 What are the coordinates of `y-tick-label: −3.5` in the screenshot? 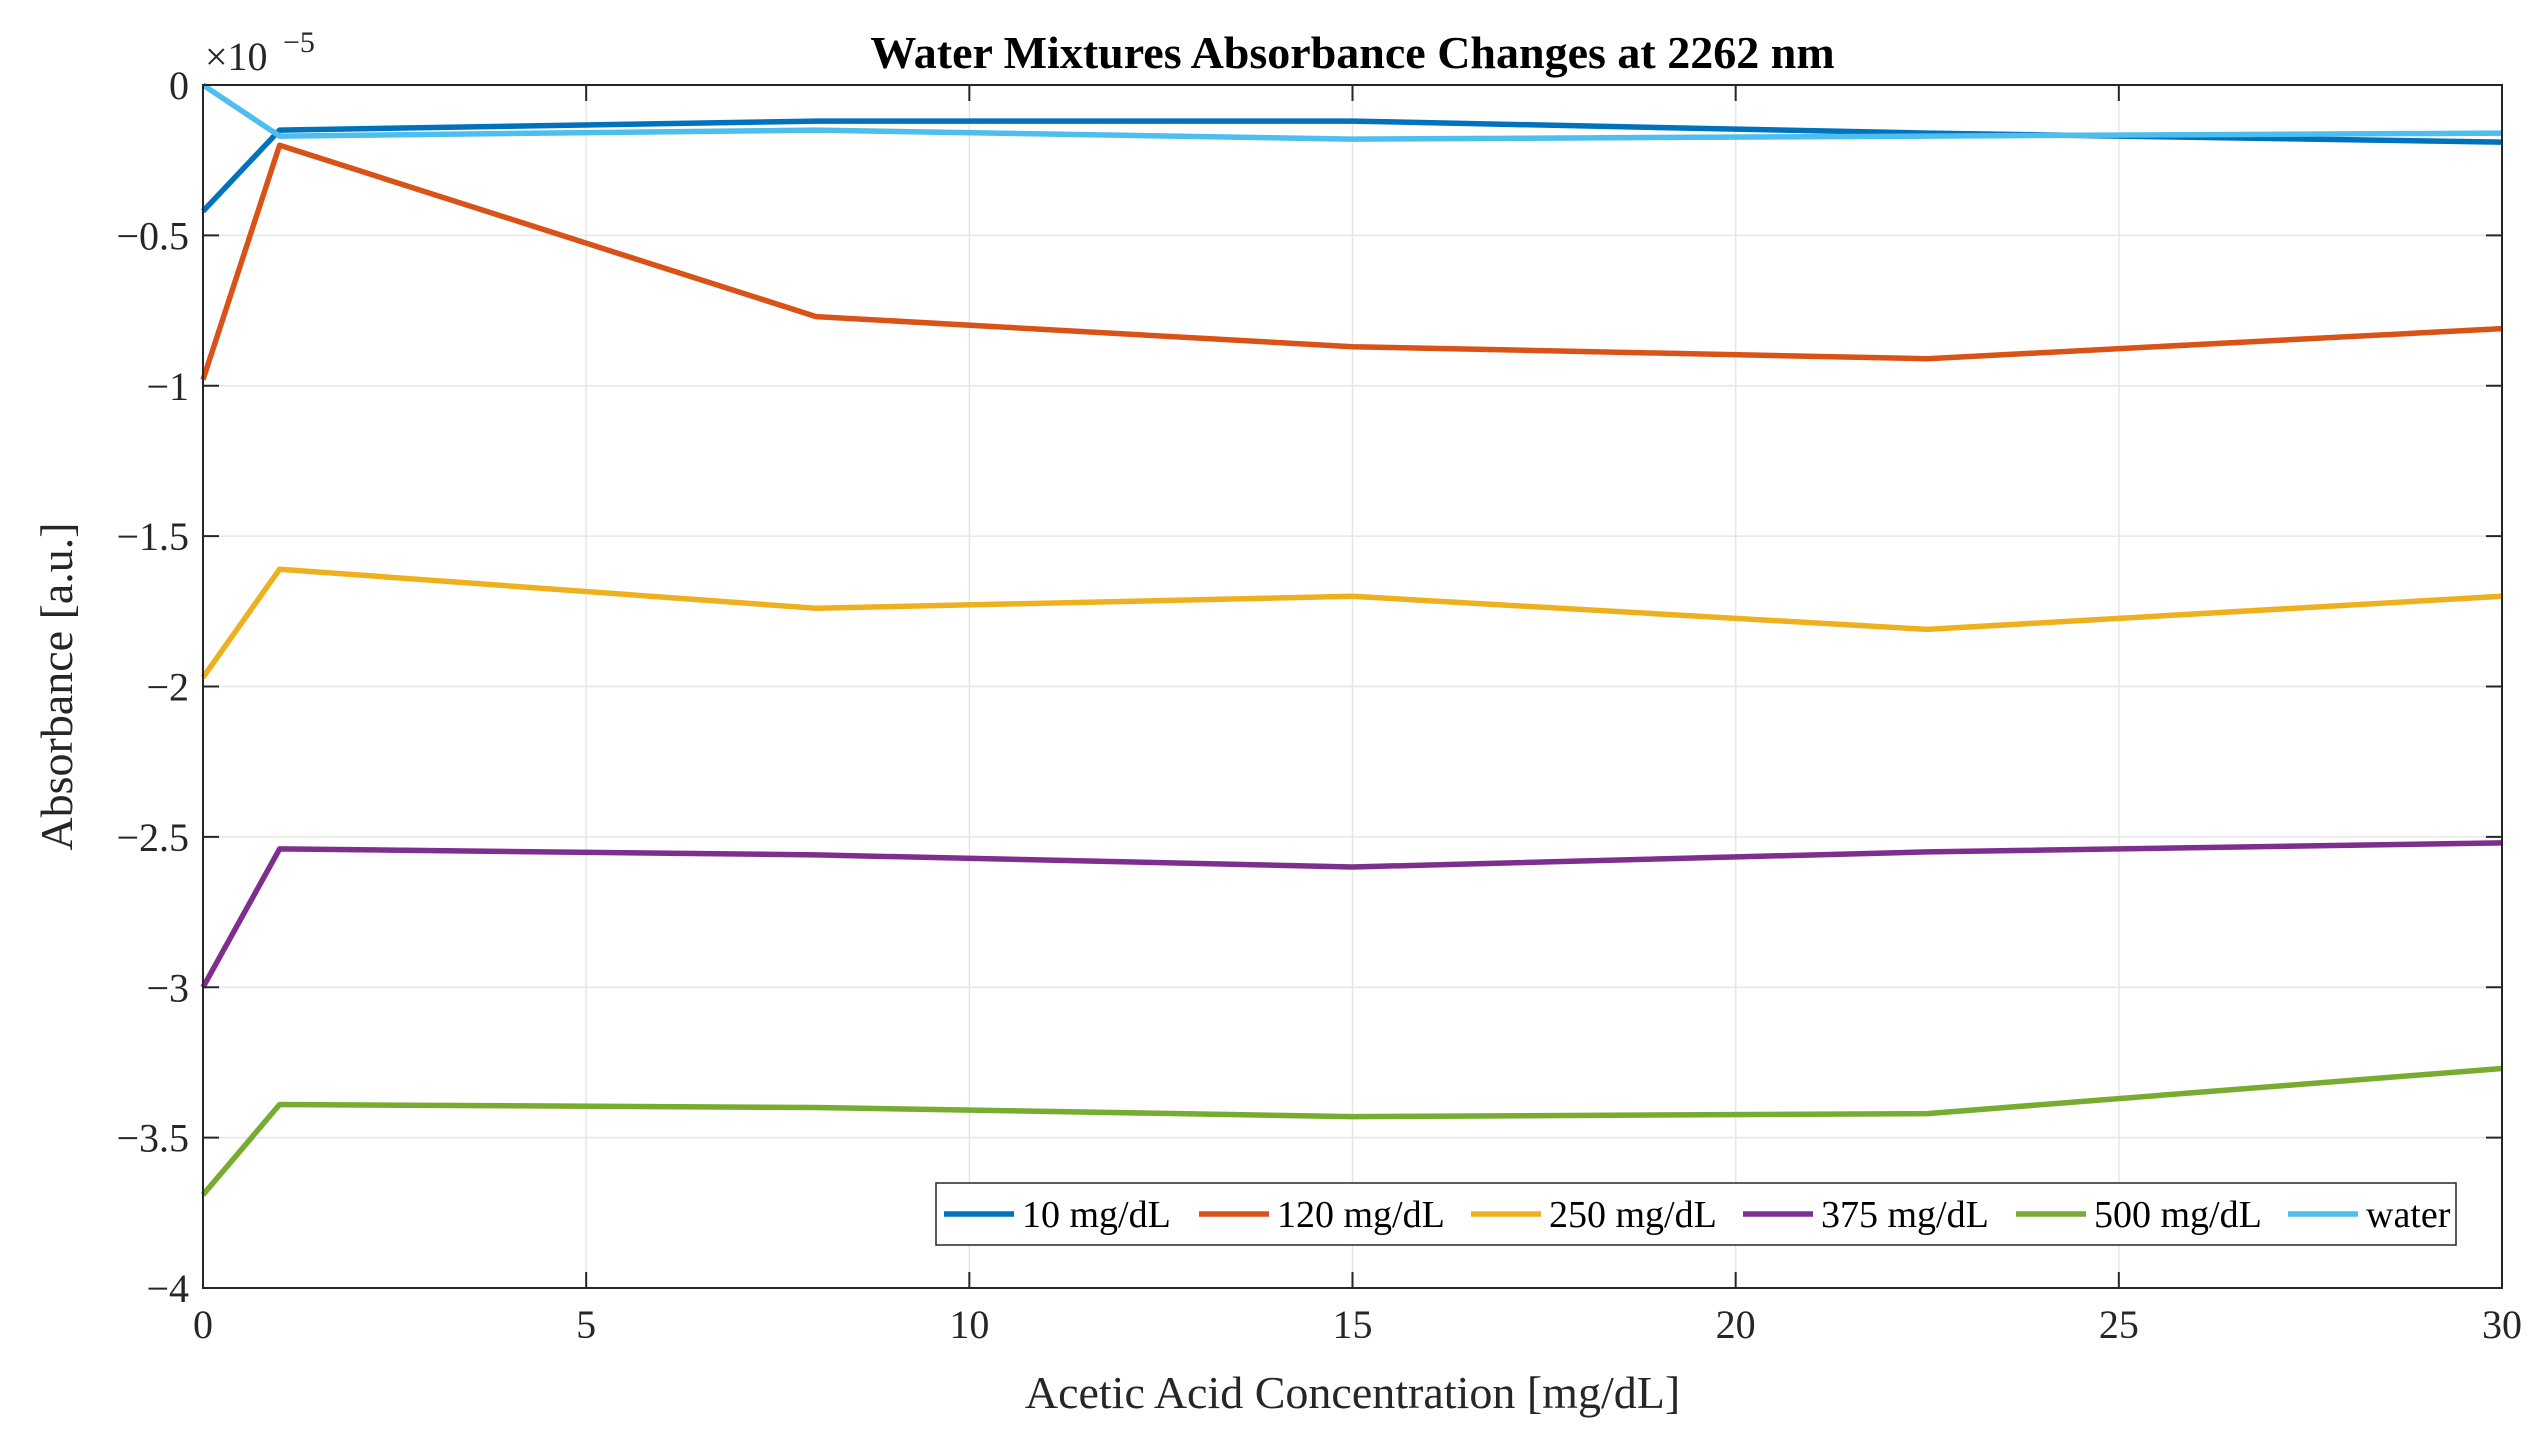 It's located at (152, 1138).